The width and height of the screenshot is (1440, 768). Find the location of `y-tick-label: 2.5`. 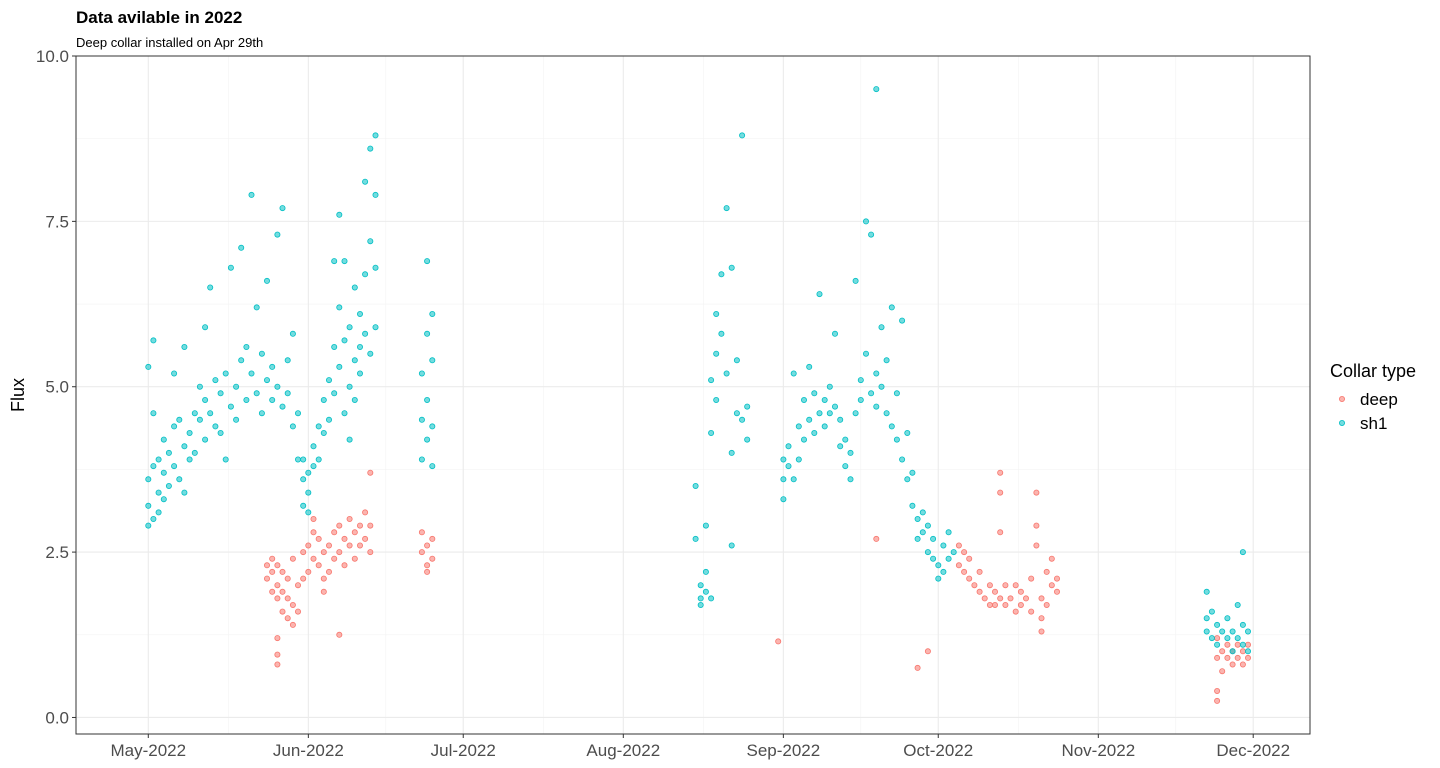

y-tick-label: 2.5 is located at coordinates (57, 552).